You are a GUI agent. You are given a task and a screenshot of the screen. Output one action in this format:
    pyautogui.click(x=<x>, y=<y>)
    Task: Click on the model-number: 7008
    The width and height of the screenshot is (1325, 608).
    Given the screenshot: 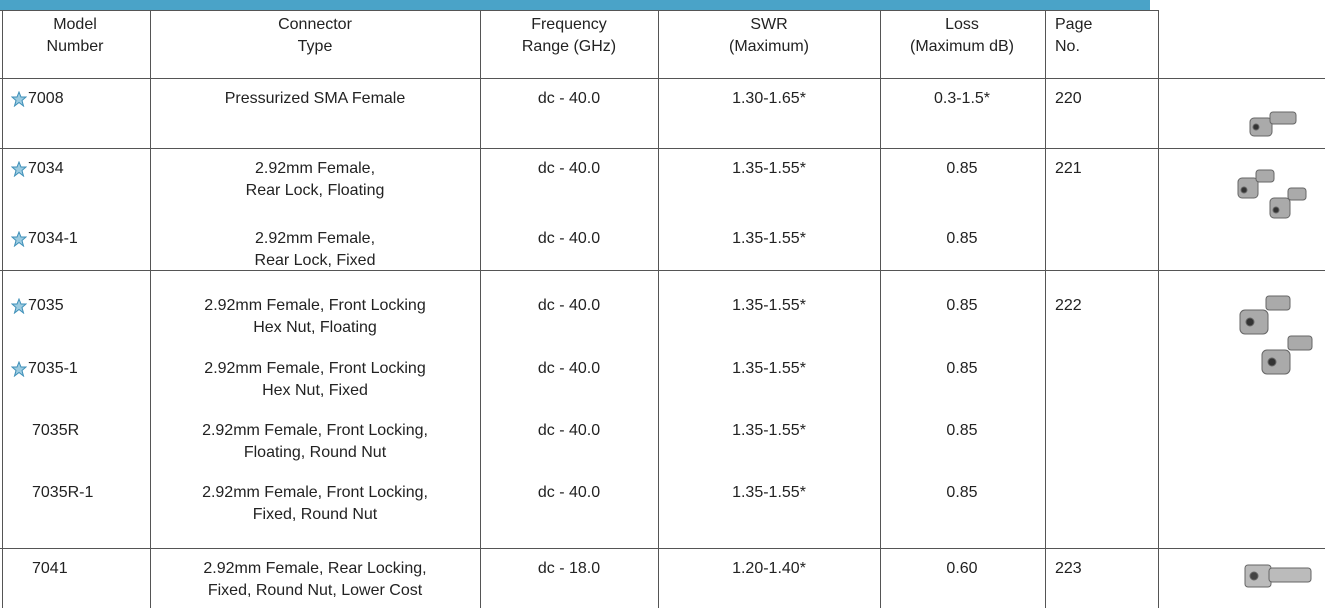 What is the action you would take?
    pyautogui.click(x=46, y=98)
    